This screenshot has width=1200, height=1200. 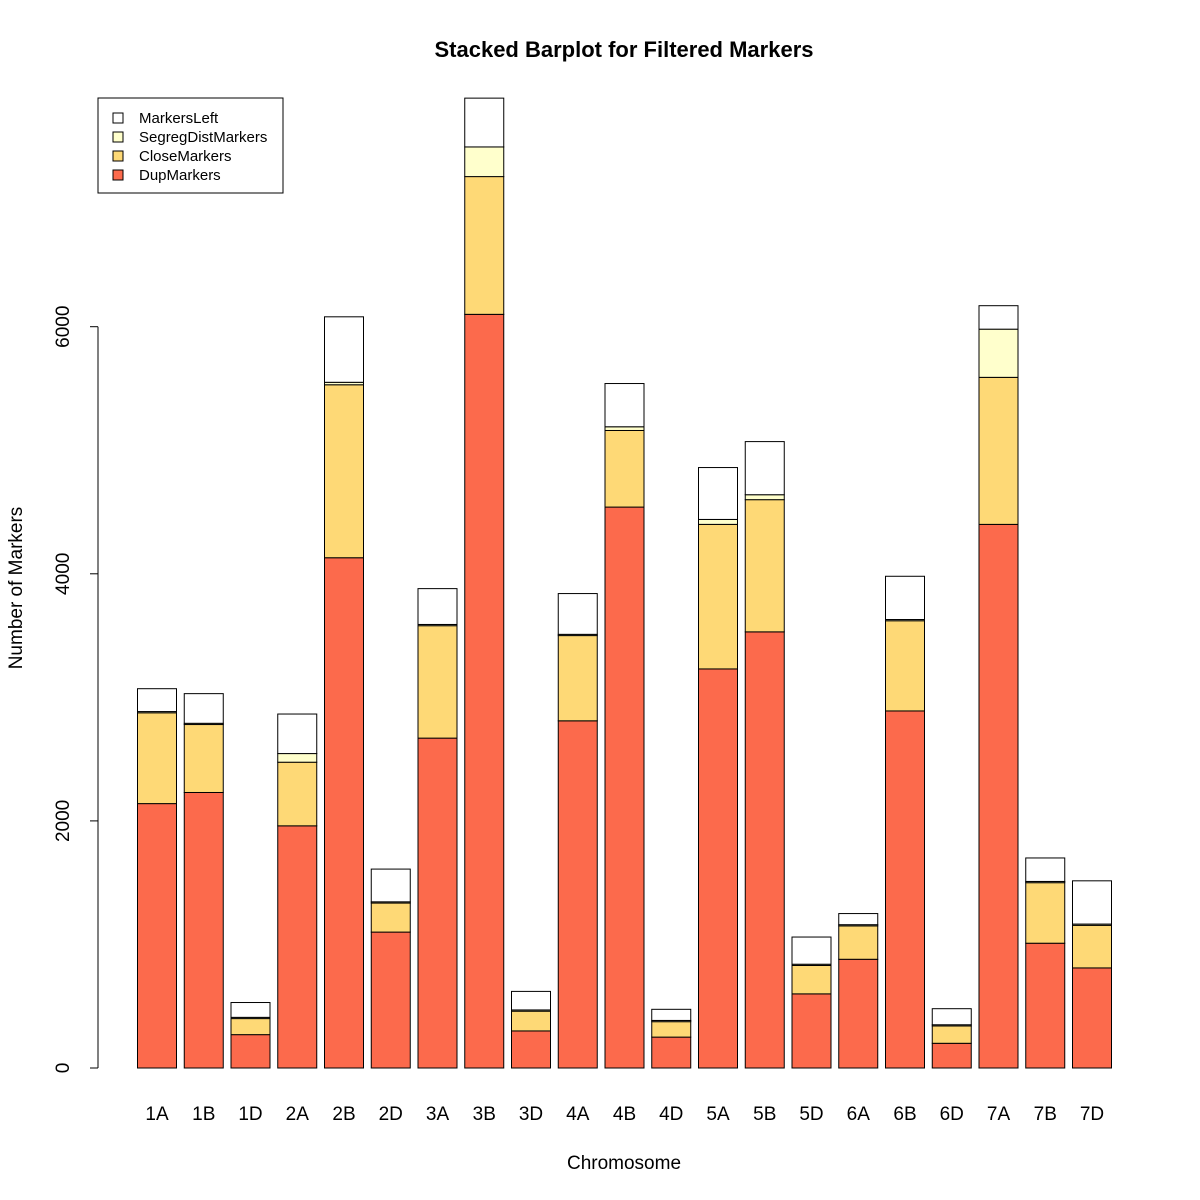 What do you see at coordinates (998, 796) in the screenshot?
I see `bar-7A-DupMarkers` at bounding box center [998, 796].